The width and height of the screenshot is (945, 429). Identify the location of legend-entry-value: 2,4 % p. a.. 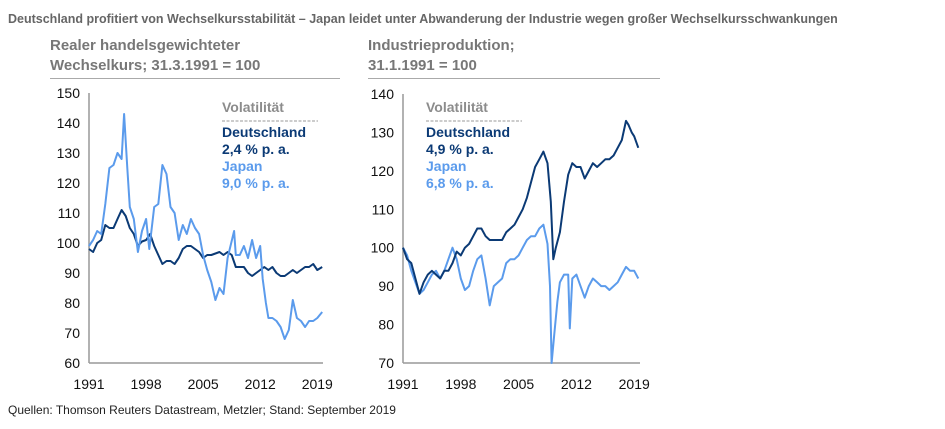
(256, 149).